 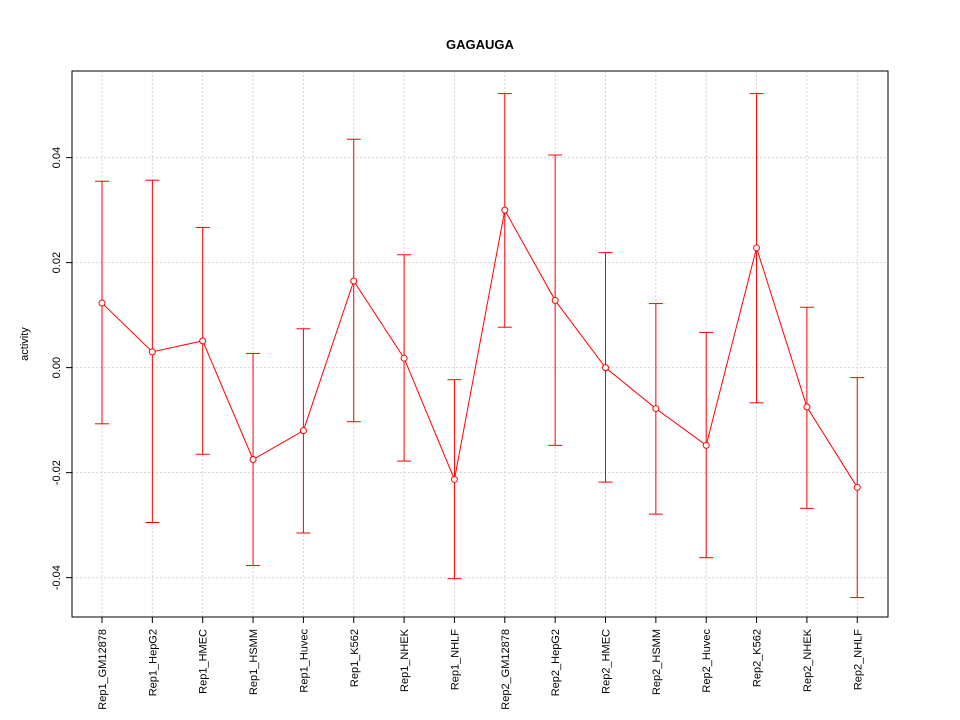 I want to click on x-tick-label: Rep1_Huvec, so click(x=304, y=661).